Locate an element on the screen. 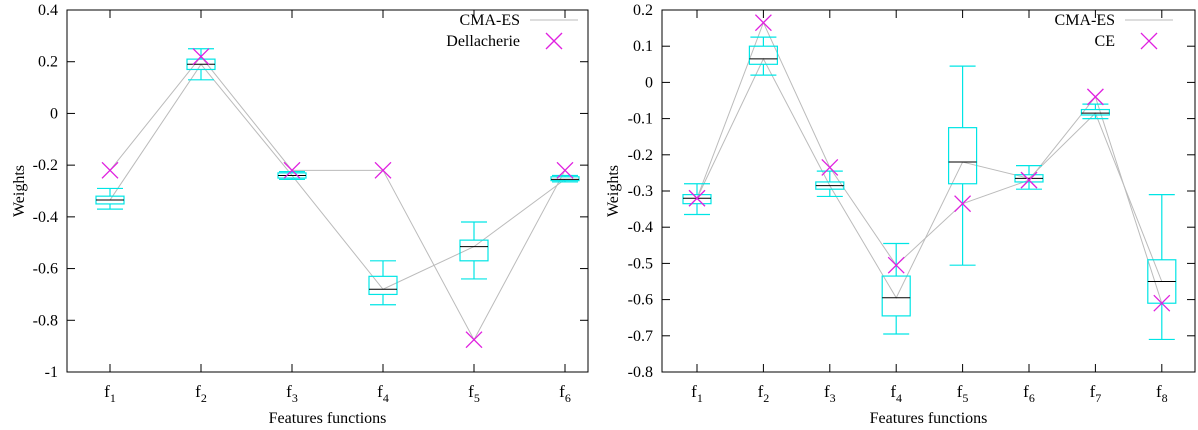 The height and width of the screenshot is (430, 1198). y-tick-label: -0.1 is located at coordinates (640, 119).